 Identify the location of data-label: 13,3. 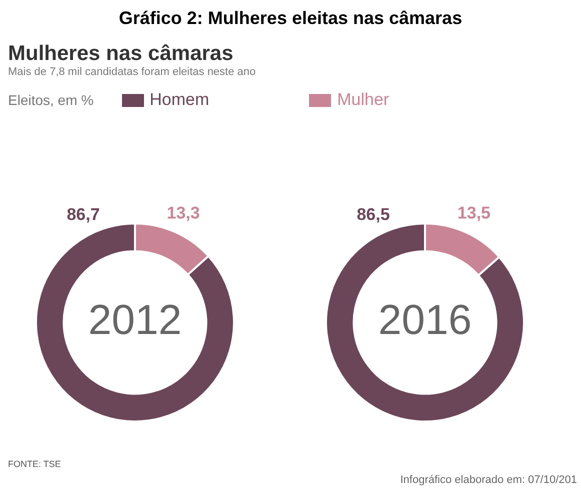
(183, 212).